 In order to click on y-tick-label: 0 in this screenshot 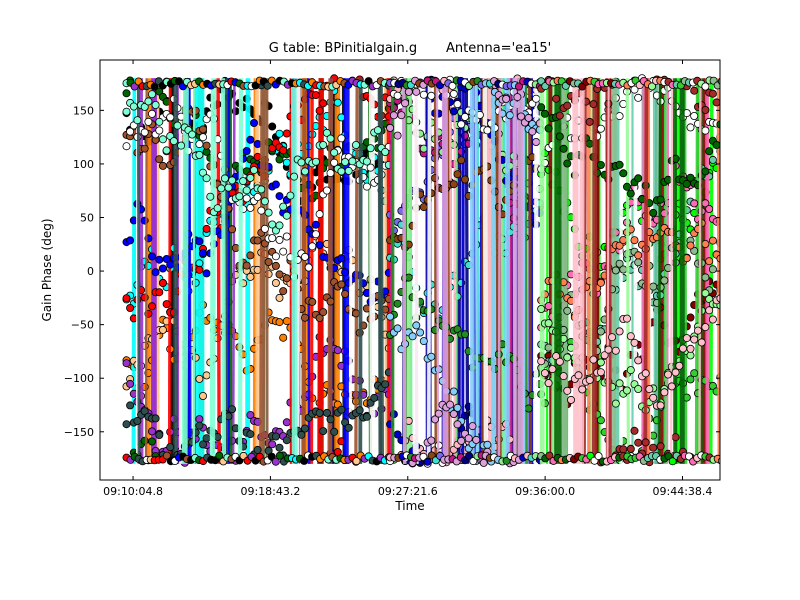, I will do `click(90, 271)`.